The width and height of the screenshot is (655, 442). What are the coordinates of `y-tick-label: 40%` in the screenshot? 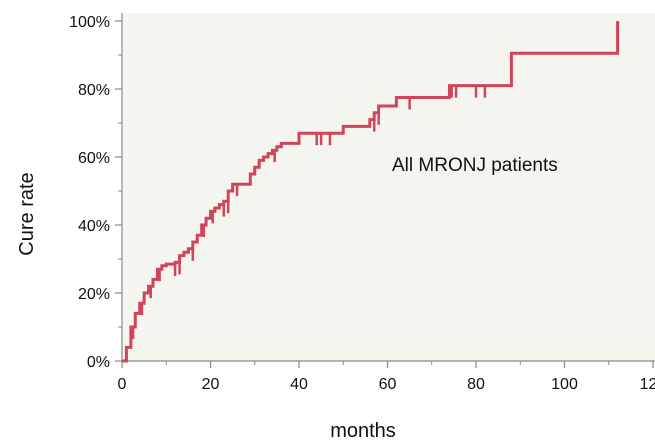 It's located at (94, 226).